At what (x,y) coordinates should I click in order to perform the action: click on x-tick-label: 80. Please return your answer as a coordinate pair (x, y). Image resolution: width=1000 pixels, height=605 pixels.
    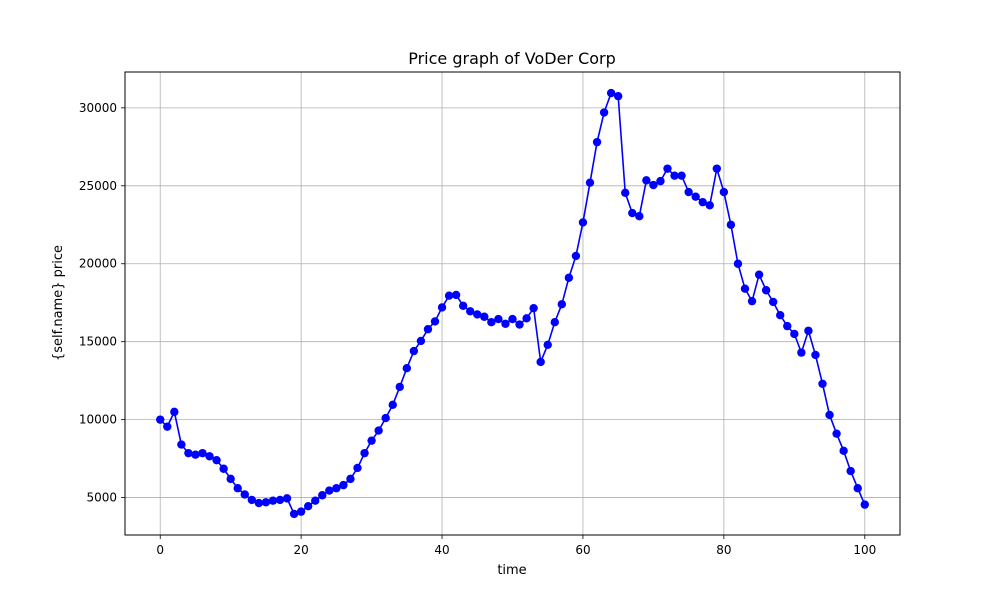
    Looking at the image, I should click on (723, 550).